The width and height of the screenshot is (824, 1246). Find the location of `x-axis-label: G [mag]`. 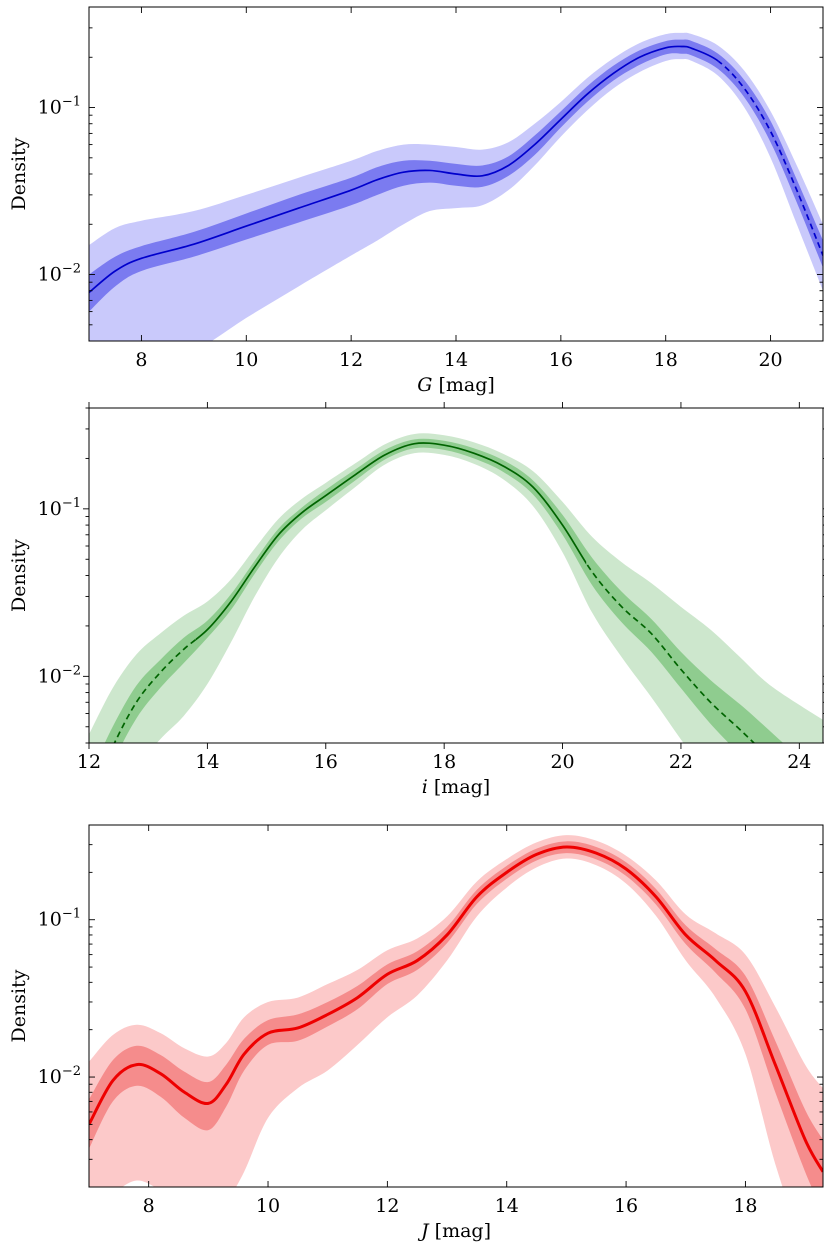

x-axis-label: G [mag] is located at coordinates (456, 385).